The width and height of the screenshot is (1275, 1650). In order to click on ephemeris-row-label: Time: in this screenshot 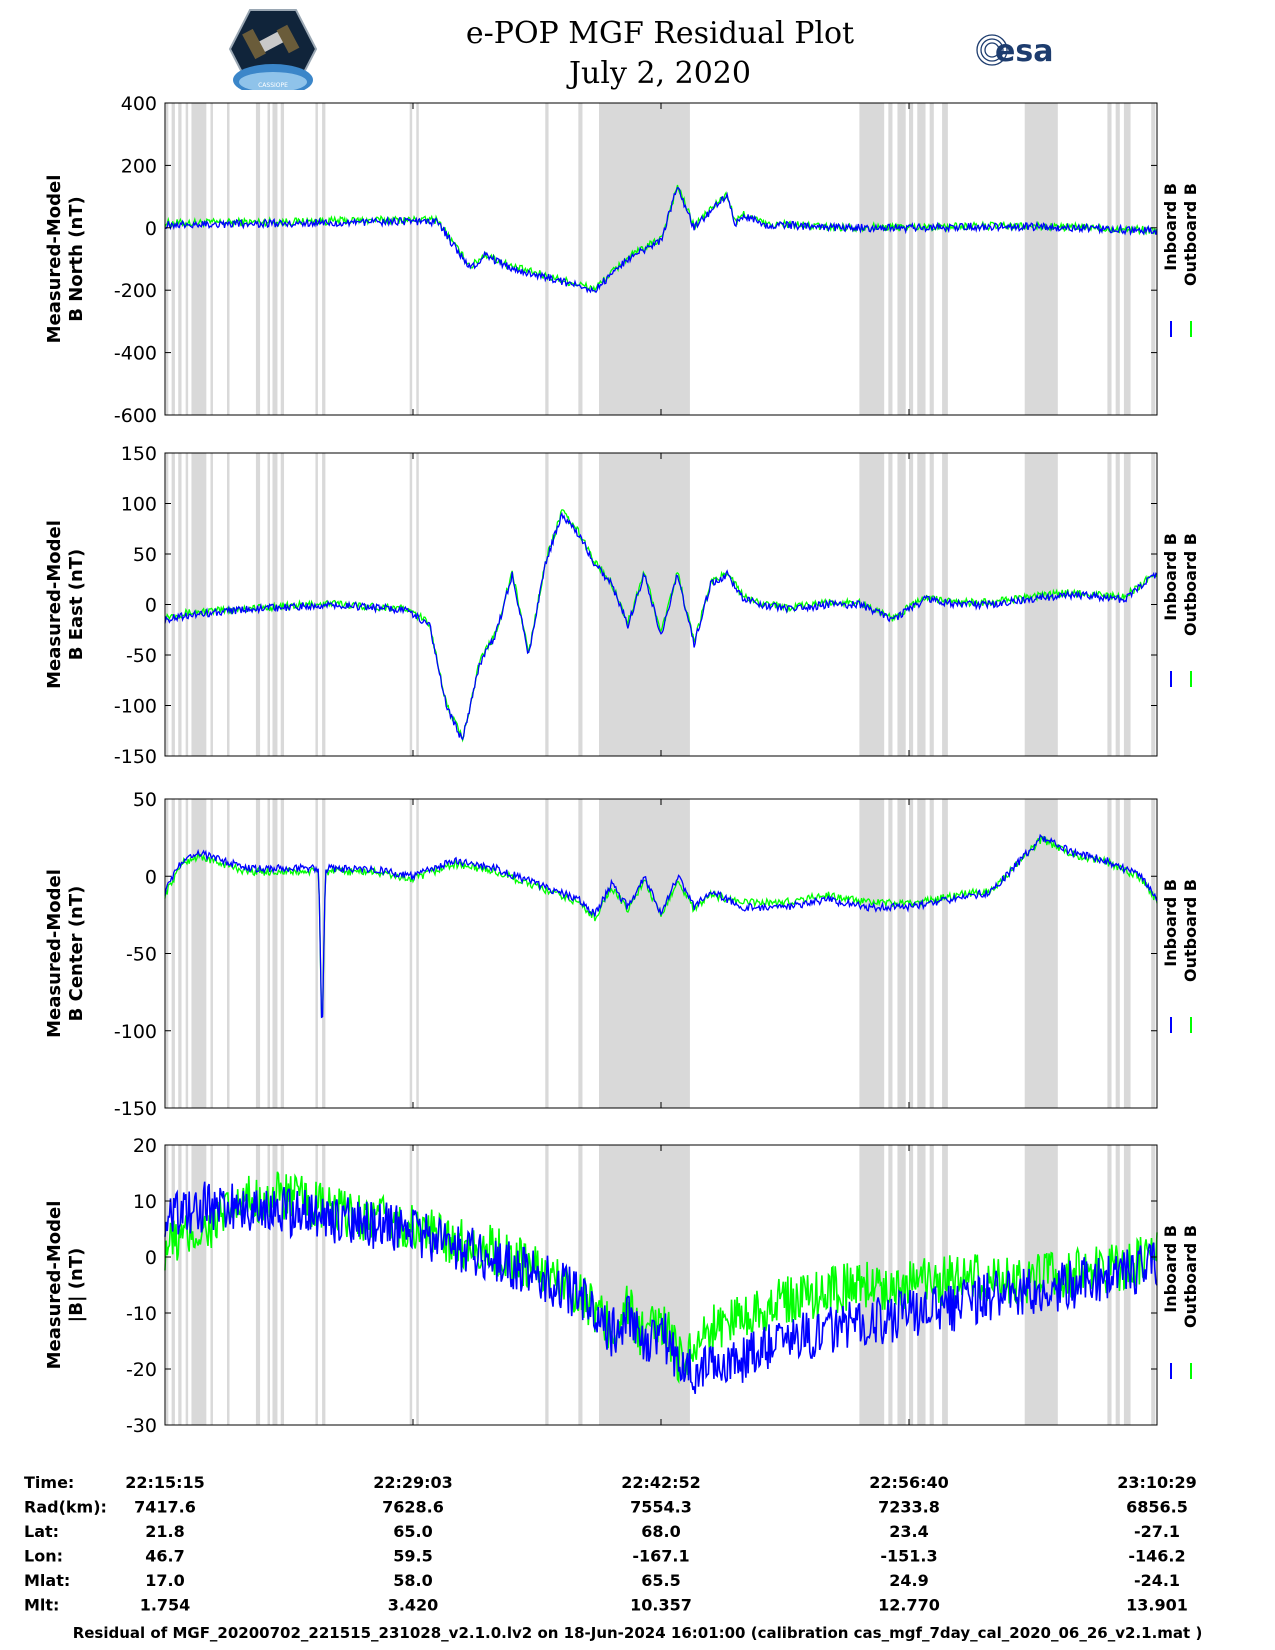, I will do `click(49, 1482)`.